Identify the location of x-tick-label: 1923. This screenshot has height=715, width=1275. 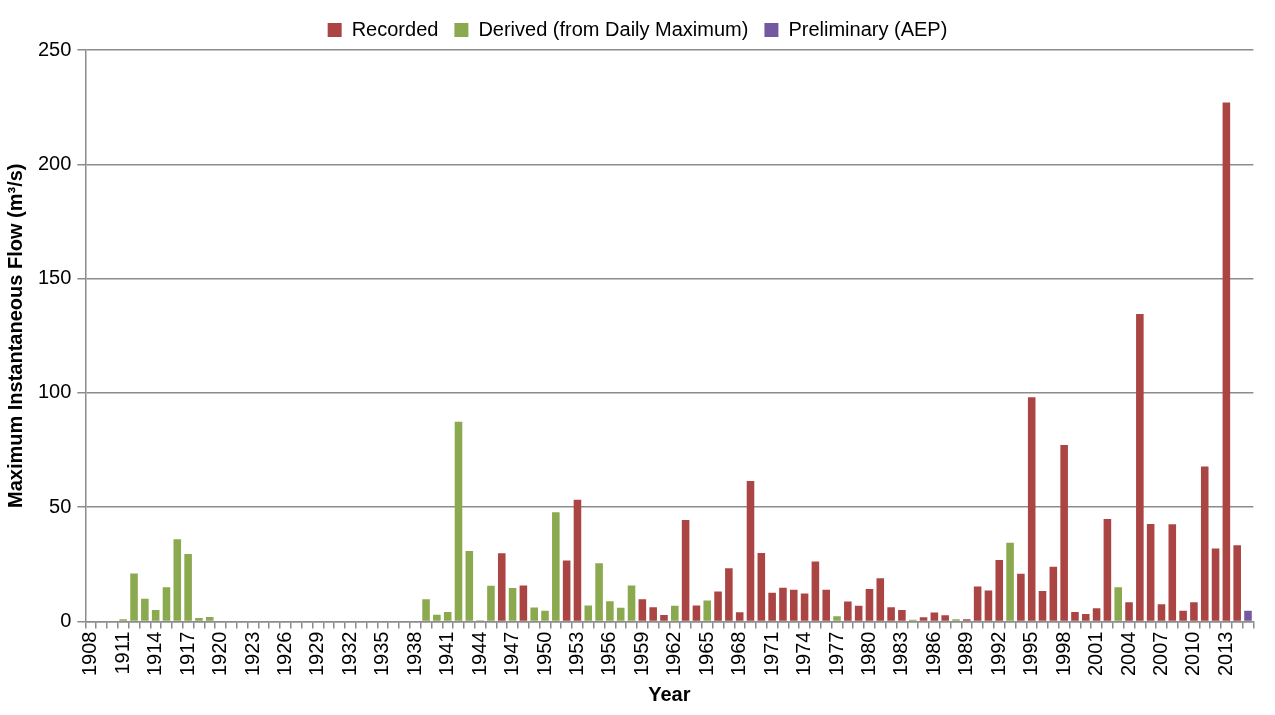
(251, 654).